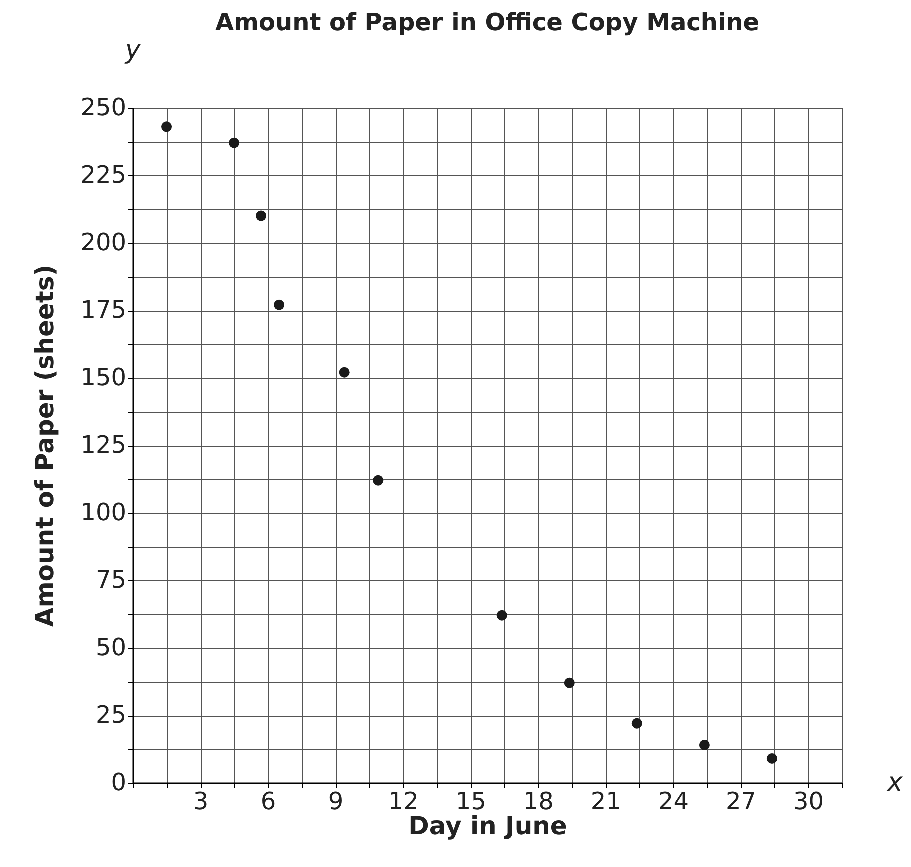 This screenshot has height=867, width=911. I want to click on y-axis-title: Amount of Paper (sheets), so click(45, 446).